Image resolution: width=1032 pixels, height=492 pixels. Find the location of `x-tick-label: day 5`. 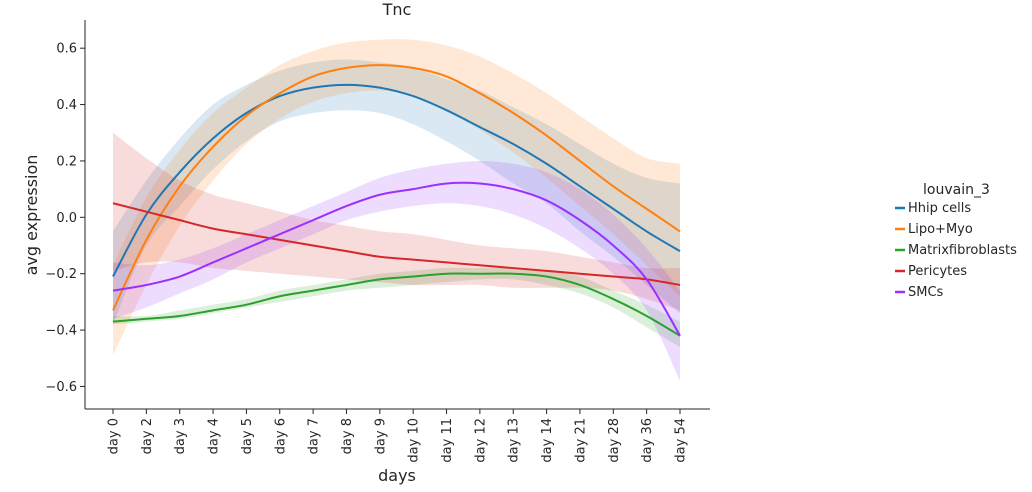

x-tick-label: day 5 is located at coordinates (247, 436).